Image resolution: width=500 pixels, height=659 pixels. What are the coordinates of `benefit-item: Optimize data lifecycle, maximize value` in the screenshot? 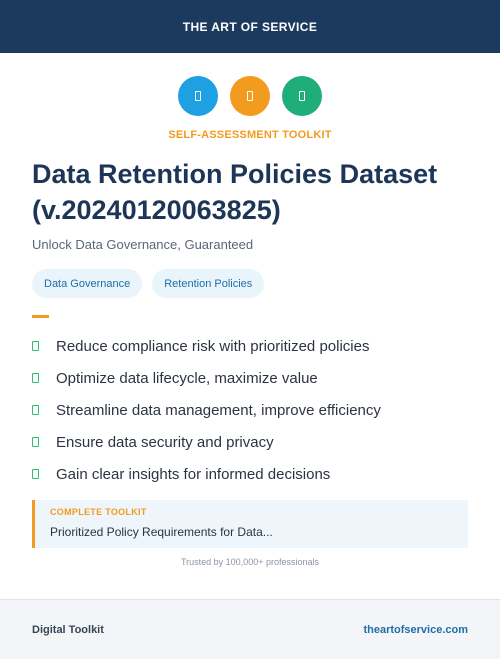 It's located at (206, 378).